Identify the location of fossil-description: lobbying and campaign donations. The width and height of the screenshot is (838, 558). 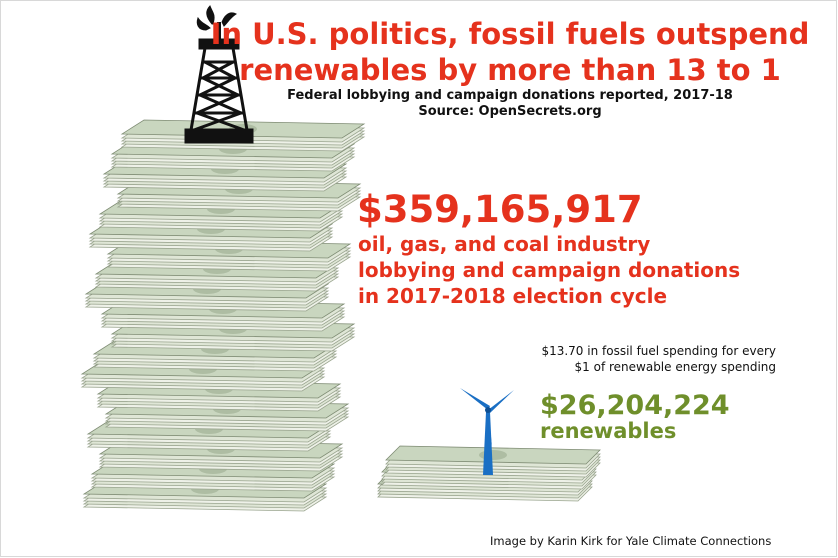
(549, 270).